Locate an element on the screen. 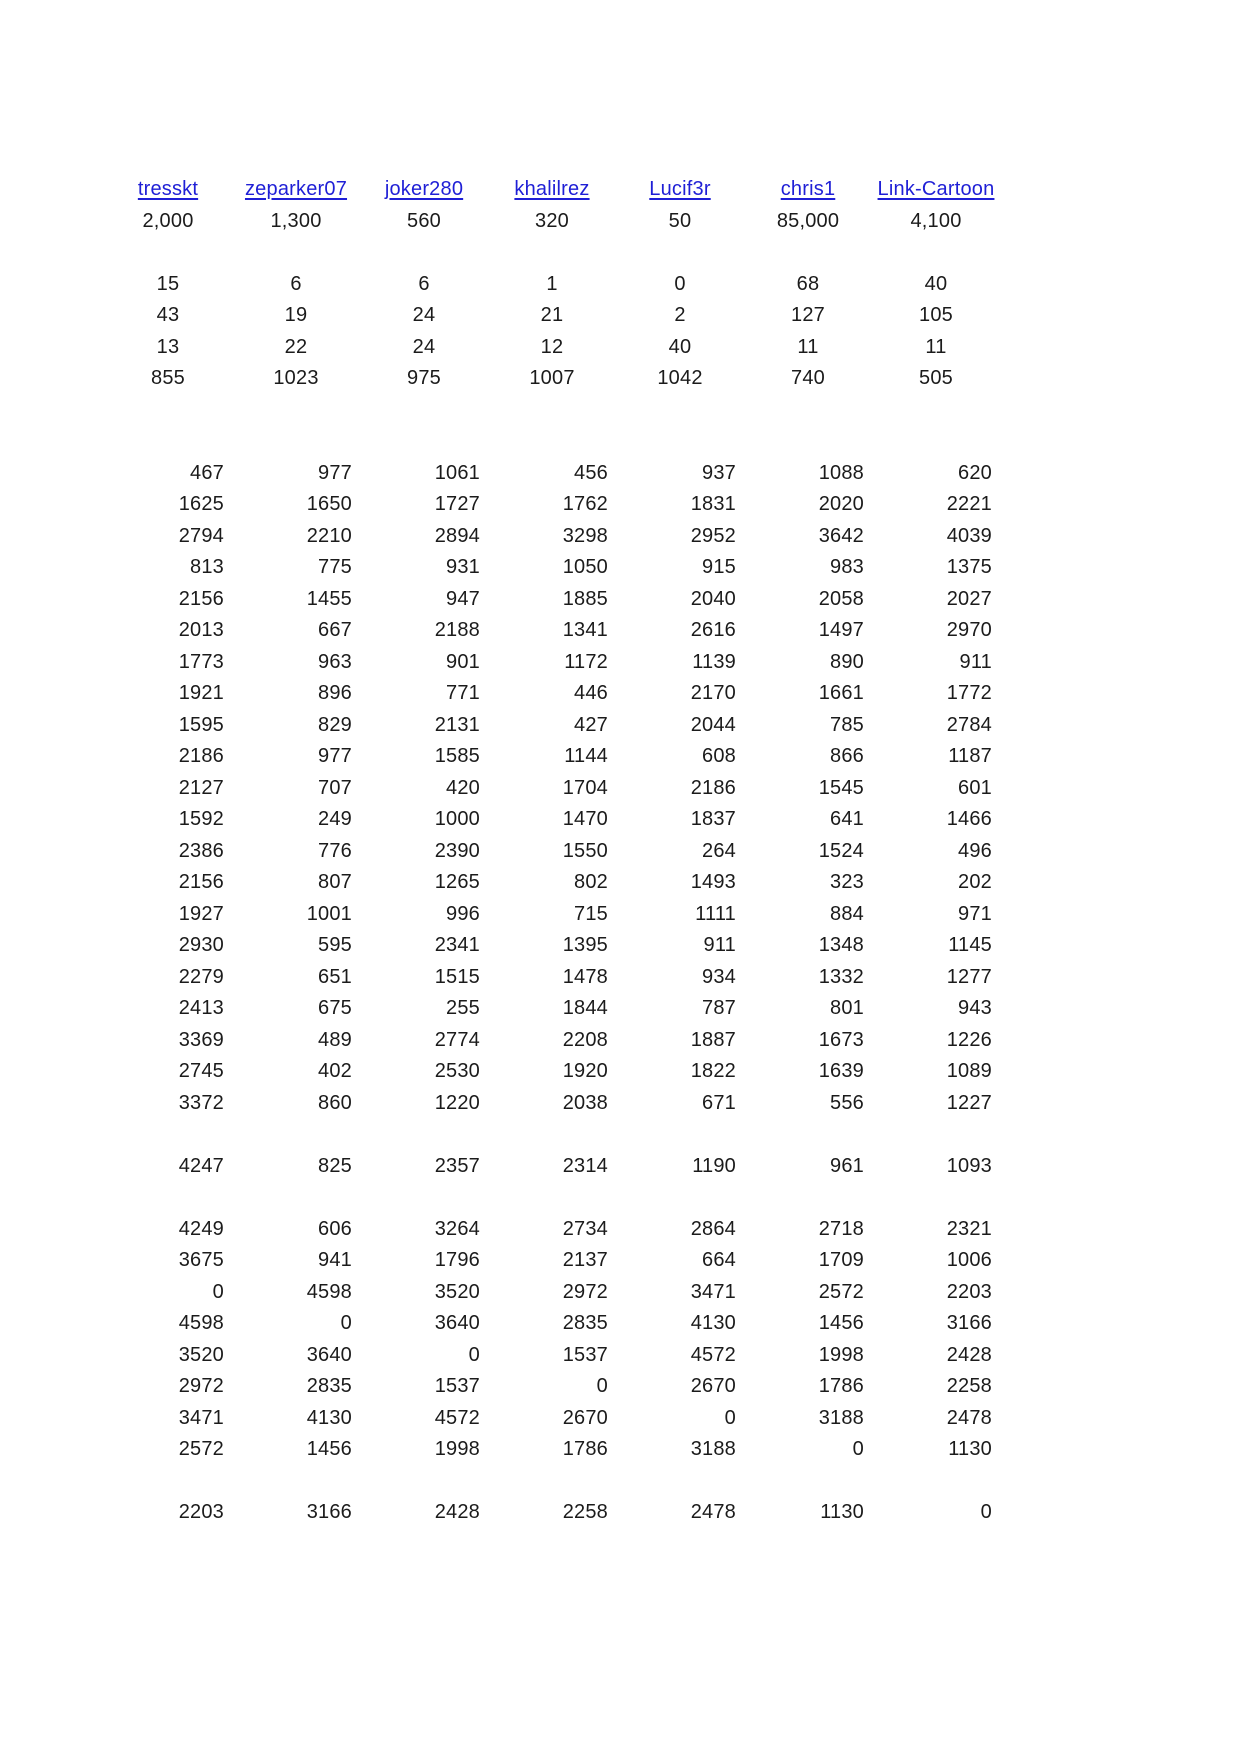 Image resolution: width=1241 pixels, height=1754 pixels. value-cell: 2894 is located at coordinates (457, 535).